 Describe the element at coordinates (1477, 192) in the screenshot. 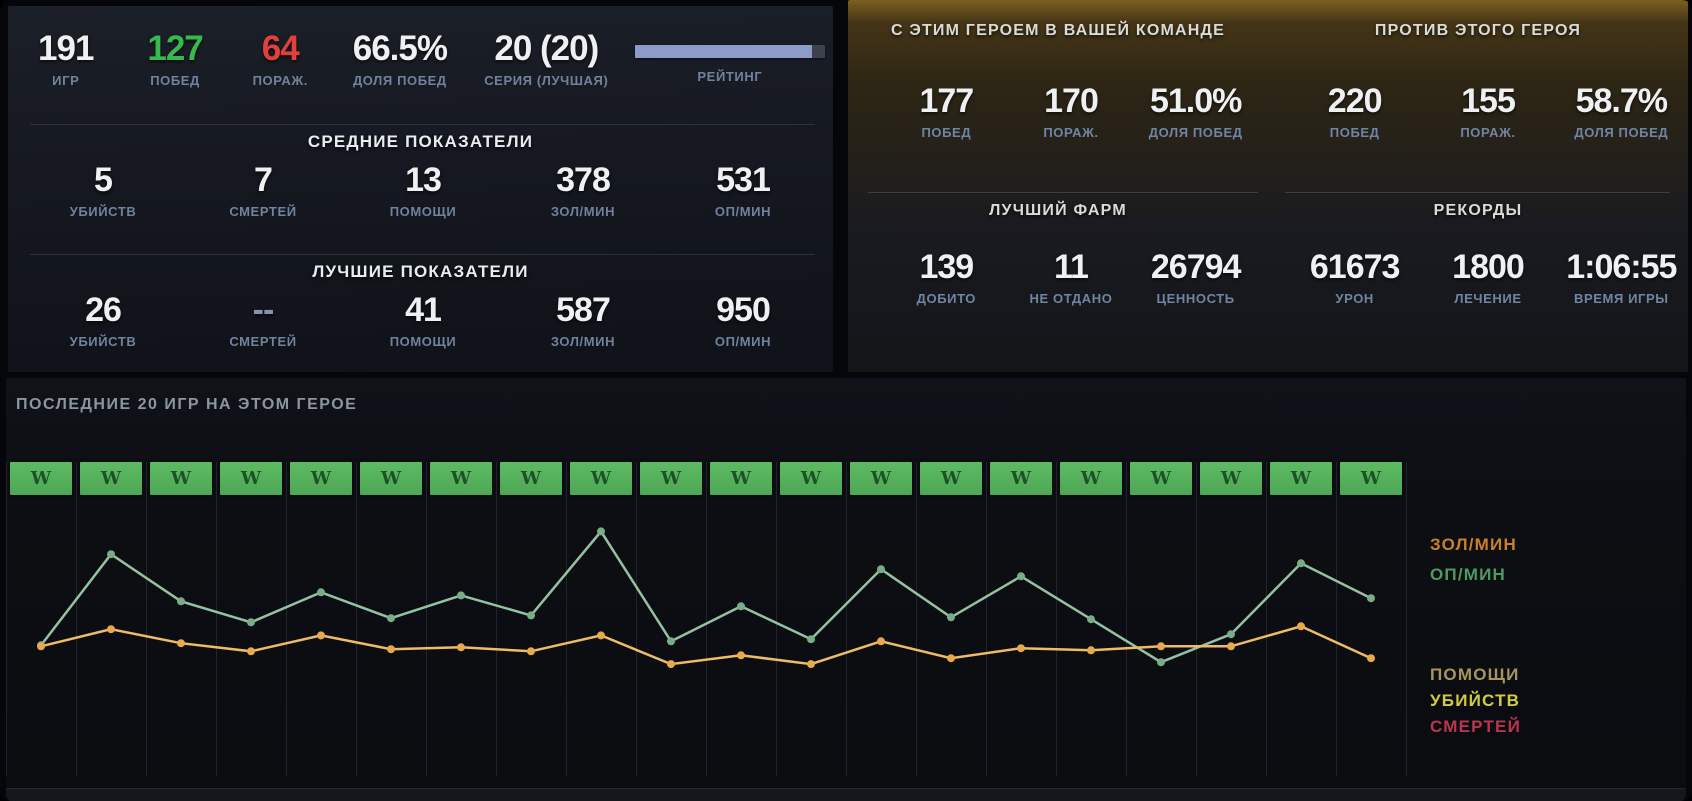

I see `section-divider` at that location.